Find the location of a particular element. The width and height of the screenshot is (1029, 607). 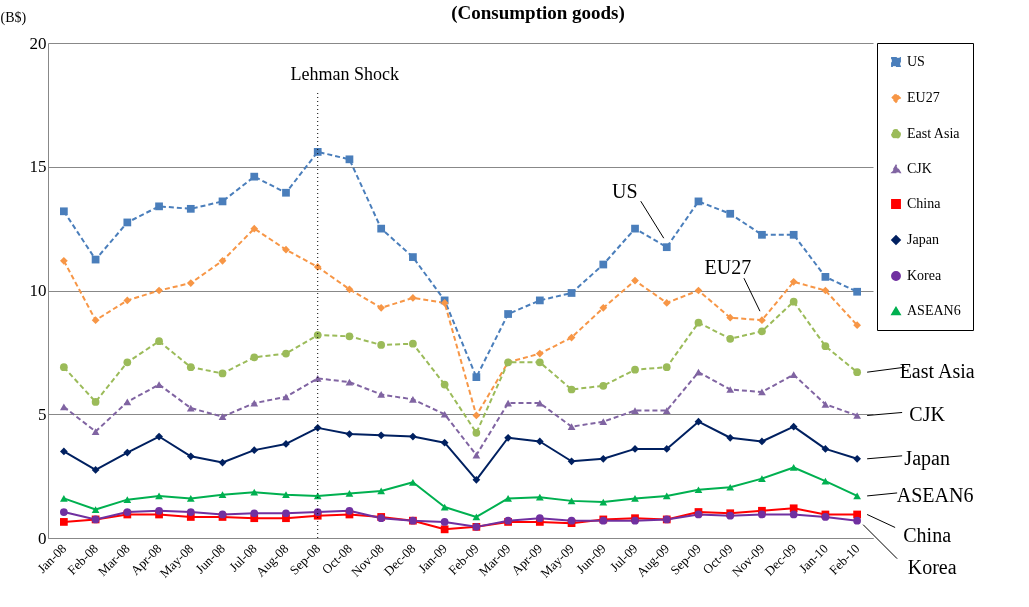

y-axis-title: (B$) is located at coordinates (13, 17).